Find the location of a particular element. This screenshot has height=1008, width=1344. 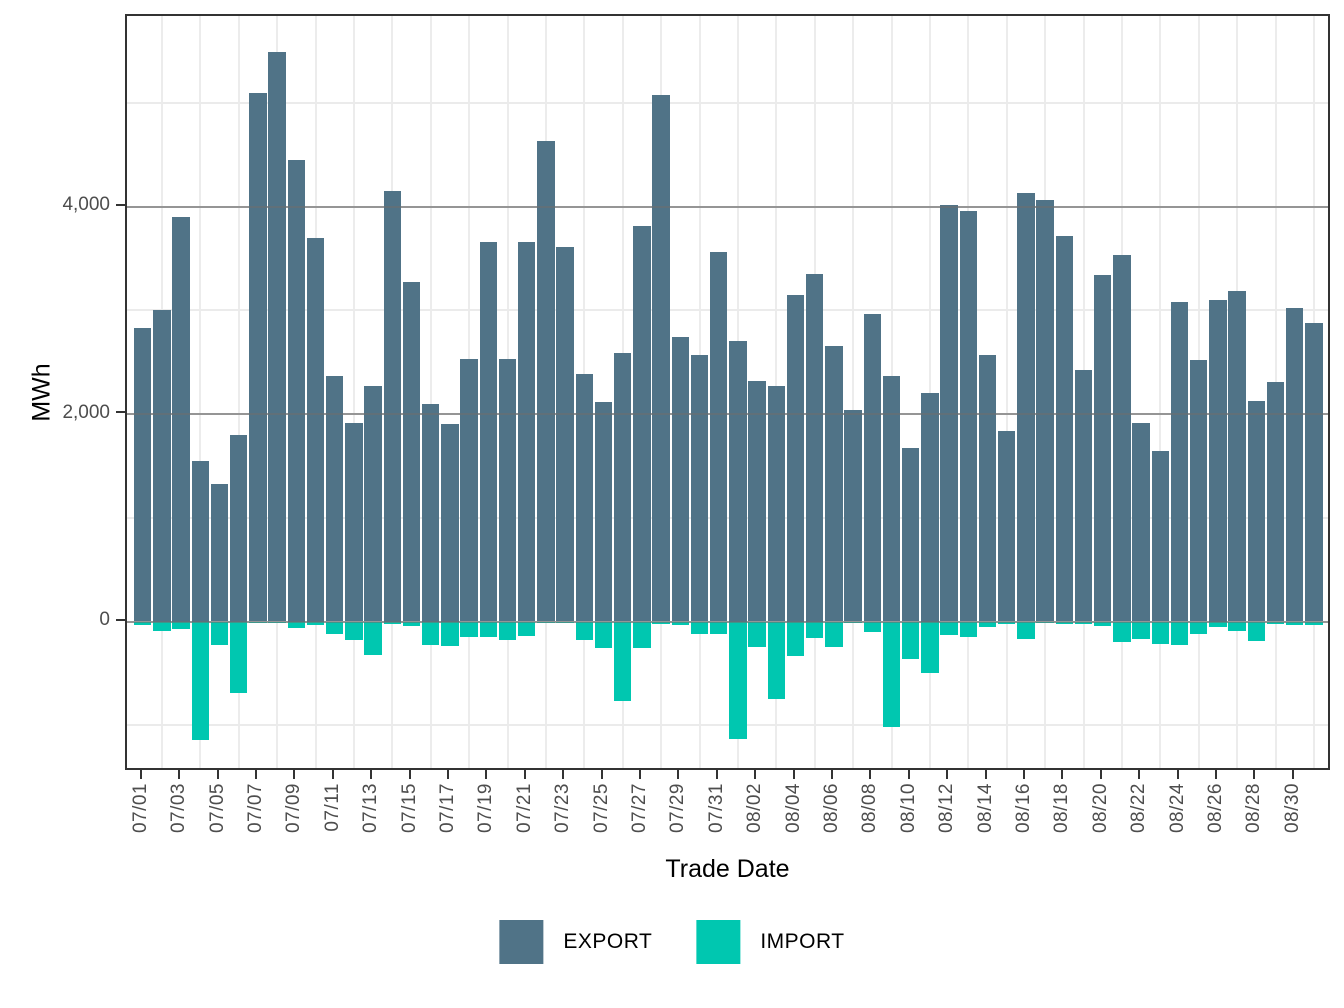

import-bar-08/31 is located at coordinates (1314, 623).